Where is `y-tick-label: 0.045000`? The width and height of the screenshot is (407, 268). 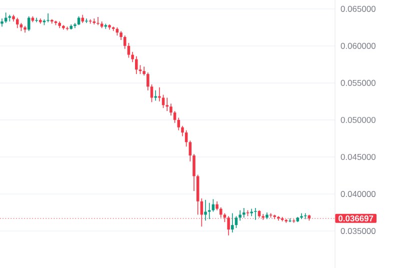 y-tick-label: 0.045000 is located at coordinates (358, 157).